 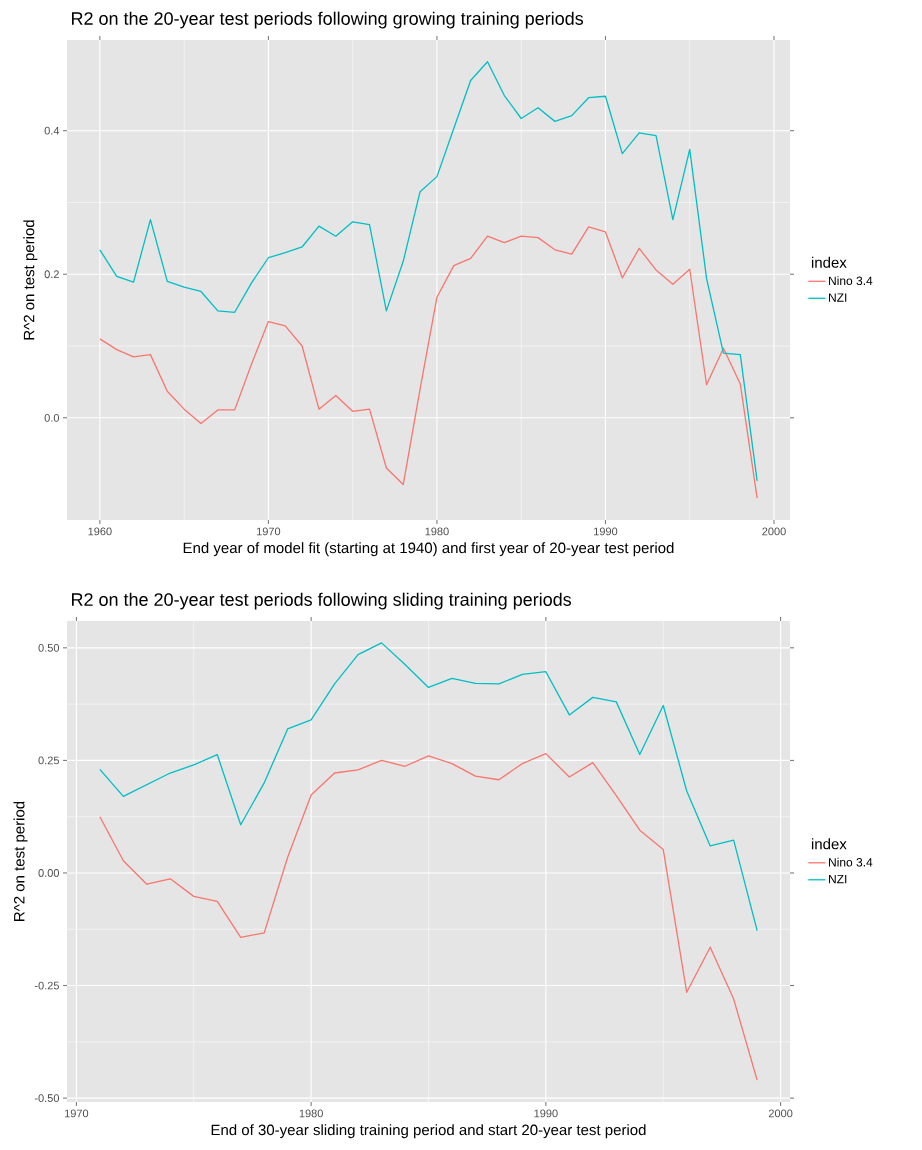 What do you see at coordinates (328, 20) in the screenshot?
I see `chart-title: R2 on the 20-year test periods following growing training periods` at bounding box center [328, 20].